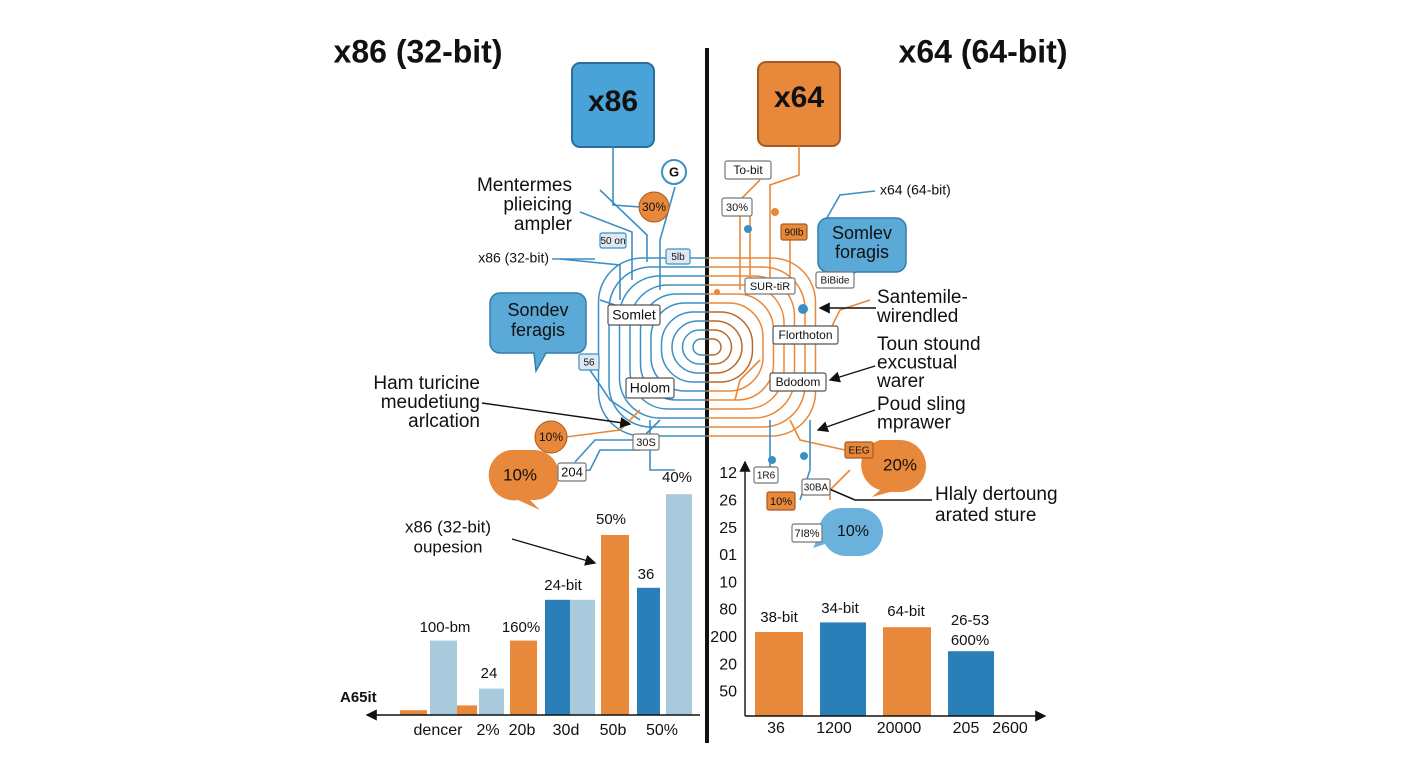  I want to click on label: Somlev, so click(862, 233).